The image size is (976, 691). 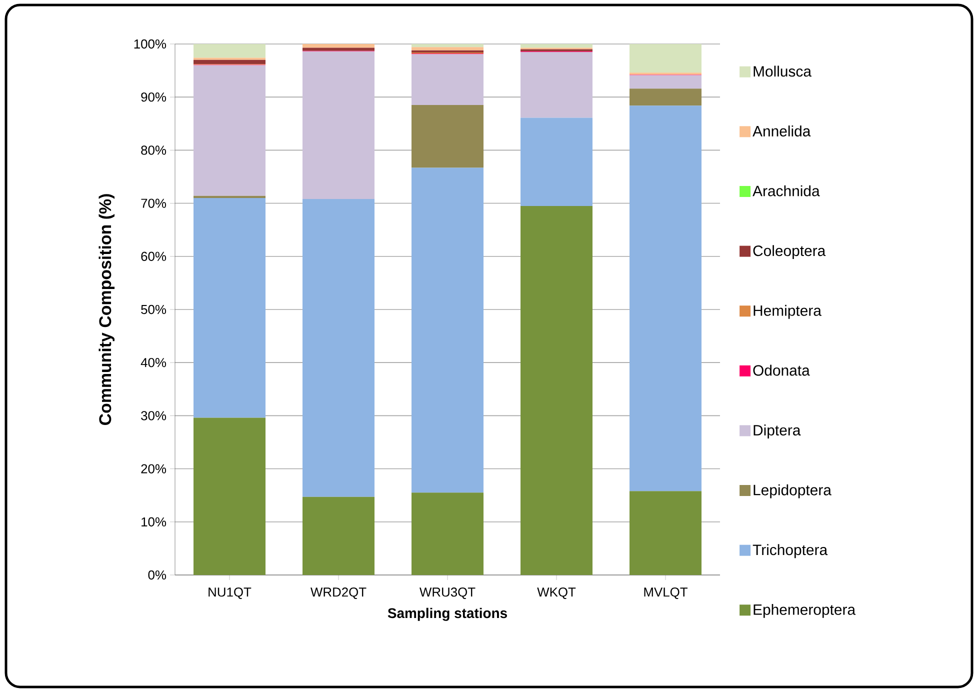 I want to click on legend-label: Coleoptera, so click(x=789, y=252).